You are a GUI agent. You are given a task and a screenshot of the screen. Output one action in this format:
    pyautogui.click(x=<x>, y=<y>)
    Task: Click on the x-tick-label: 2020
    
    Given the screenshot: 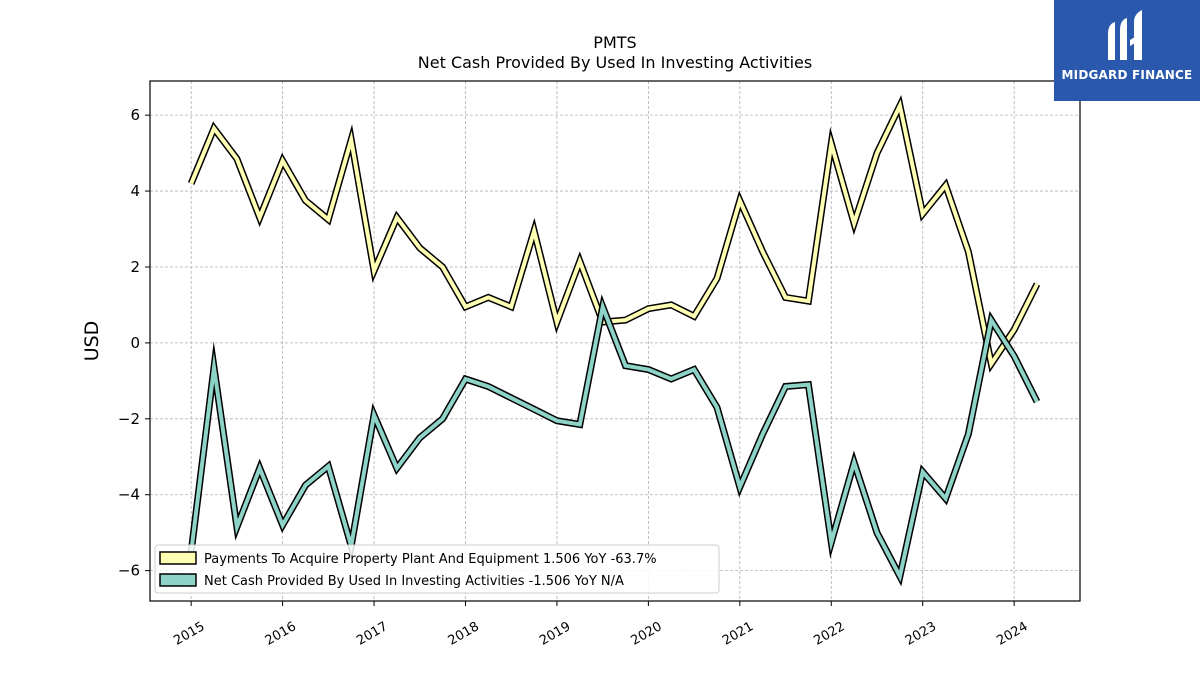 What is the action you would take?
    pyautogui.click(x=647, y=634)
    